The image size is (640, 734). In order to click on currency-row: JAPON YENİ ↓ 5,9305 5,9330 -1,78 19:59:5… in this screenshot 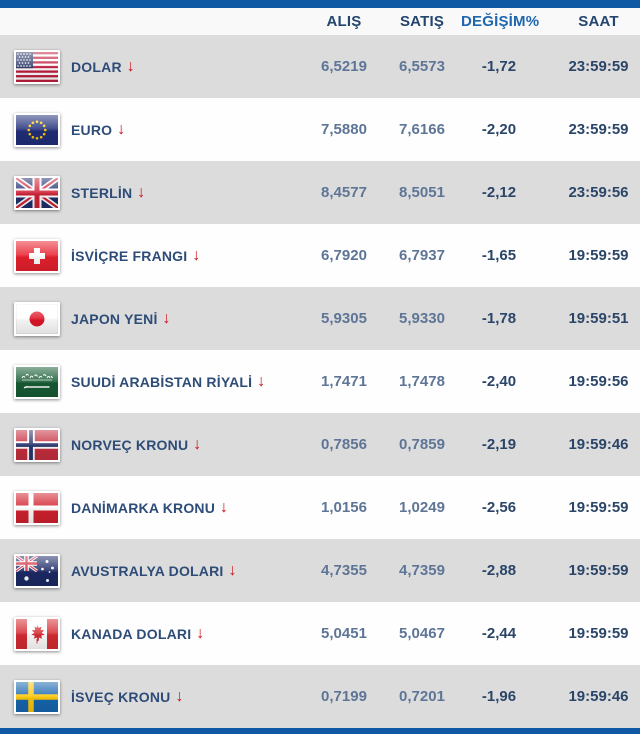, I will do `click(320, 318)`.